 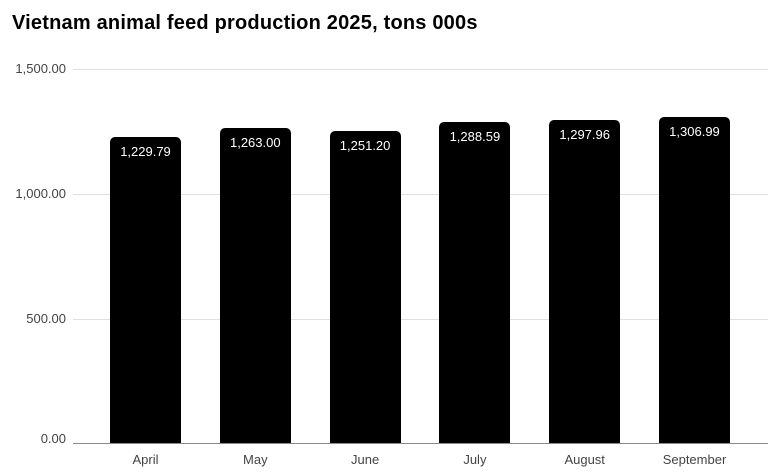 What do you see at coordinates (694, 280) in the screenshot?
I see `bar-september: 1,306.99` at bounding box center [694, 280].